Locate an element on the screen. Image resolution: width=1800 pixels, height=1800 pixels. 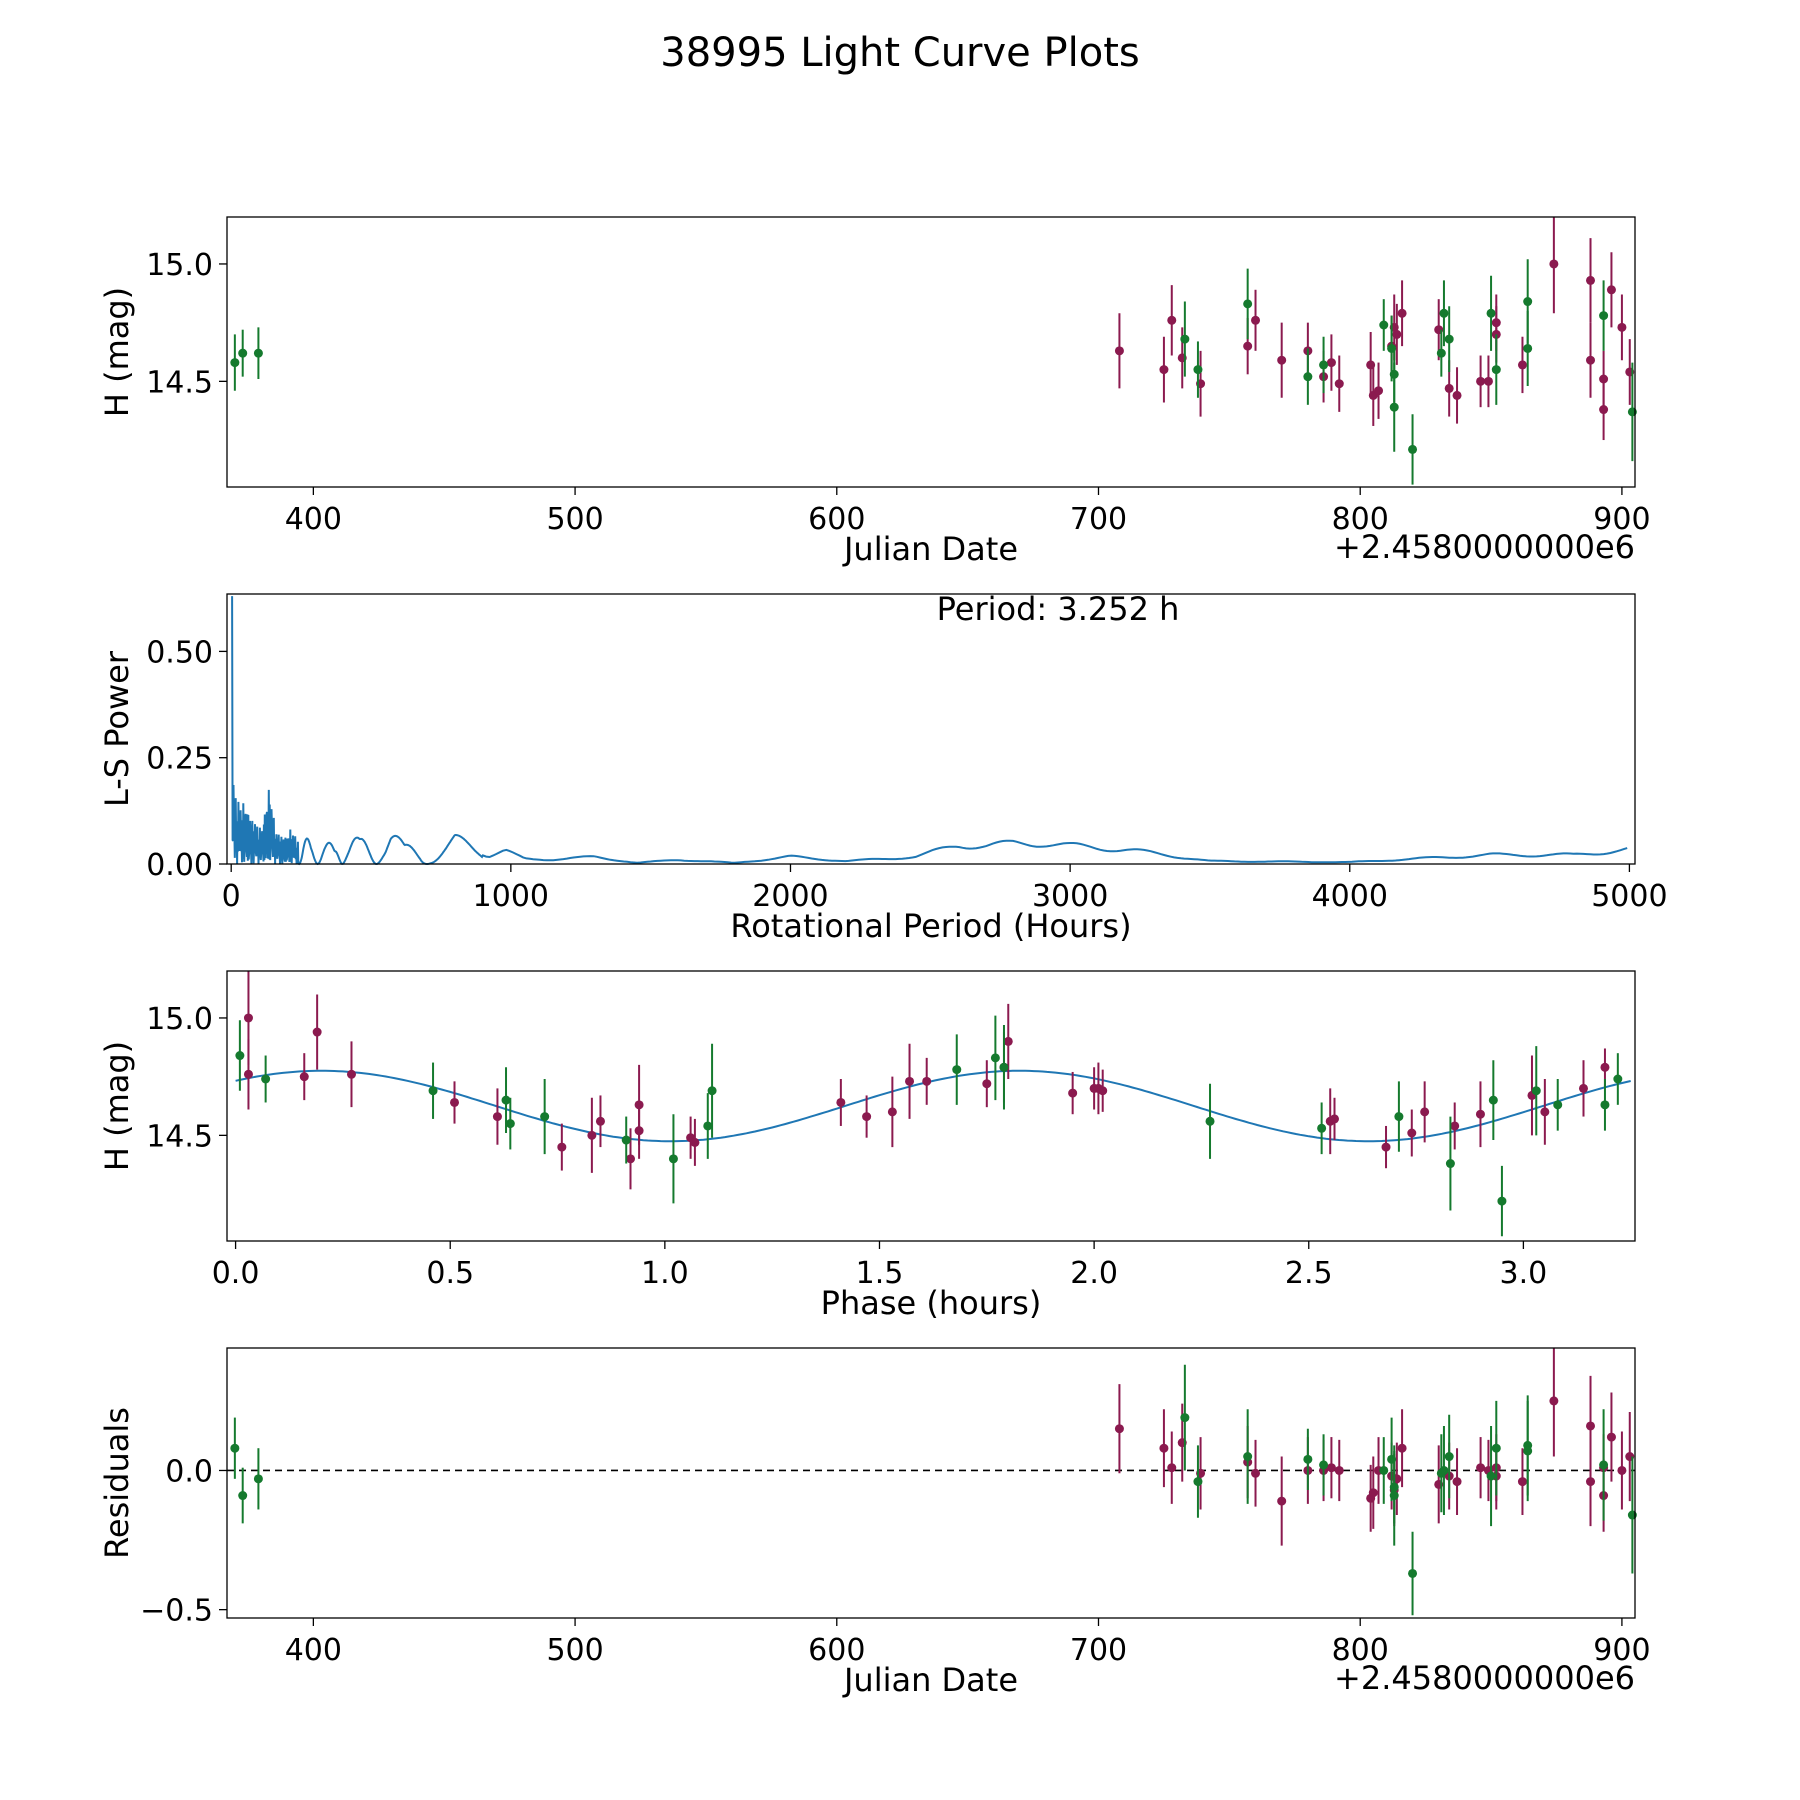
periodogram-annotation: Period: 3.252 h is located at coordinates (1058, 609).